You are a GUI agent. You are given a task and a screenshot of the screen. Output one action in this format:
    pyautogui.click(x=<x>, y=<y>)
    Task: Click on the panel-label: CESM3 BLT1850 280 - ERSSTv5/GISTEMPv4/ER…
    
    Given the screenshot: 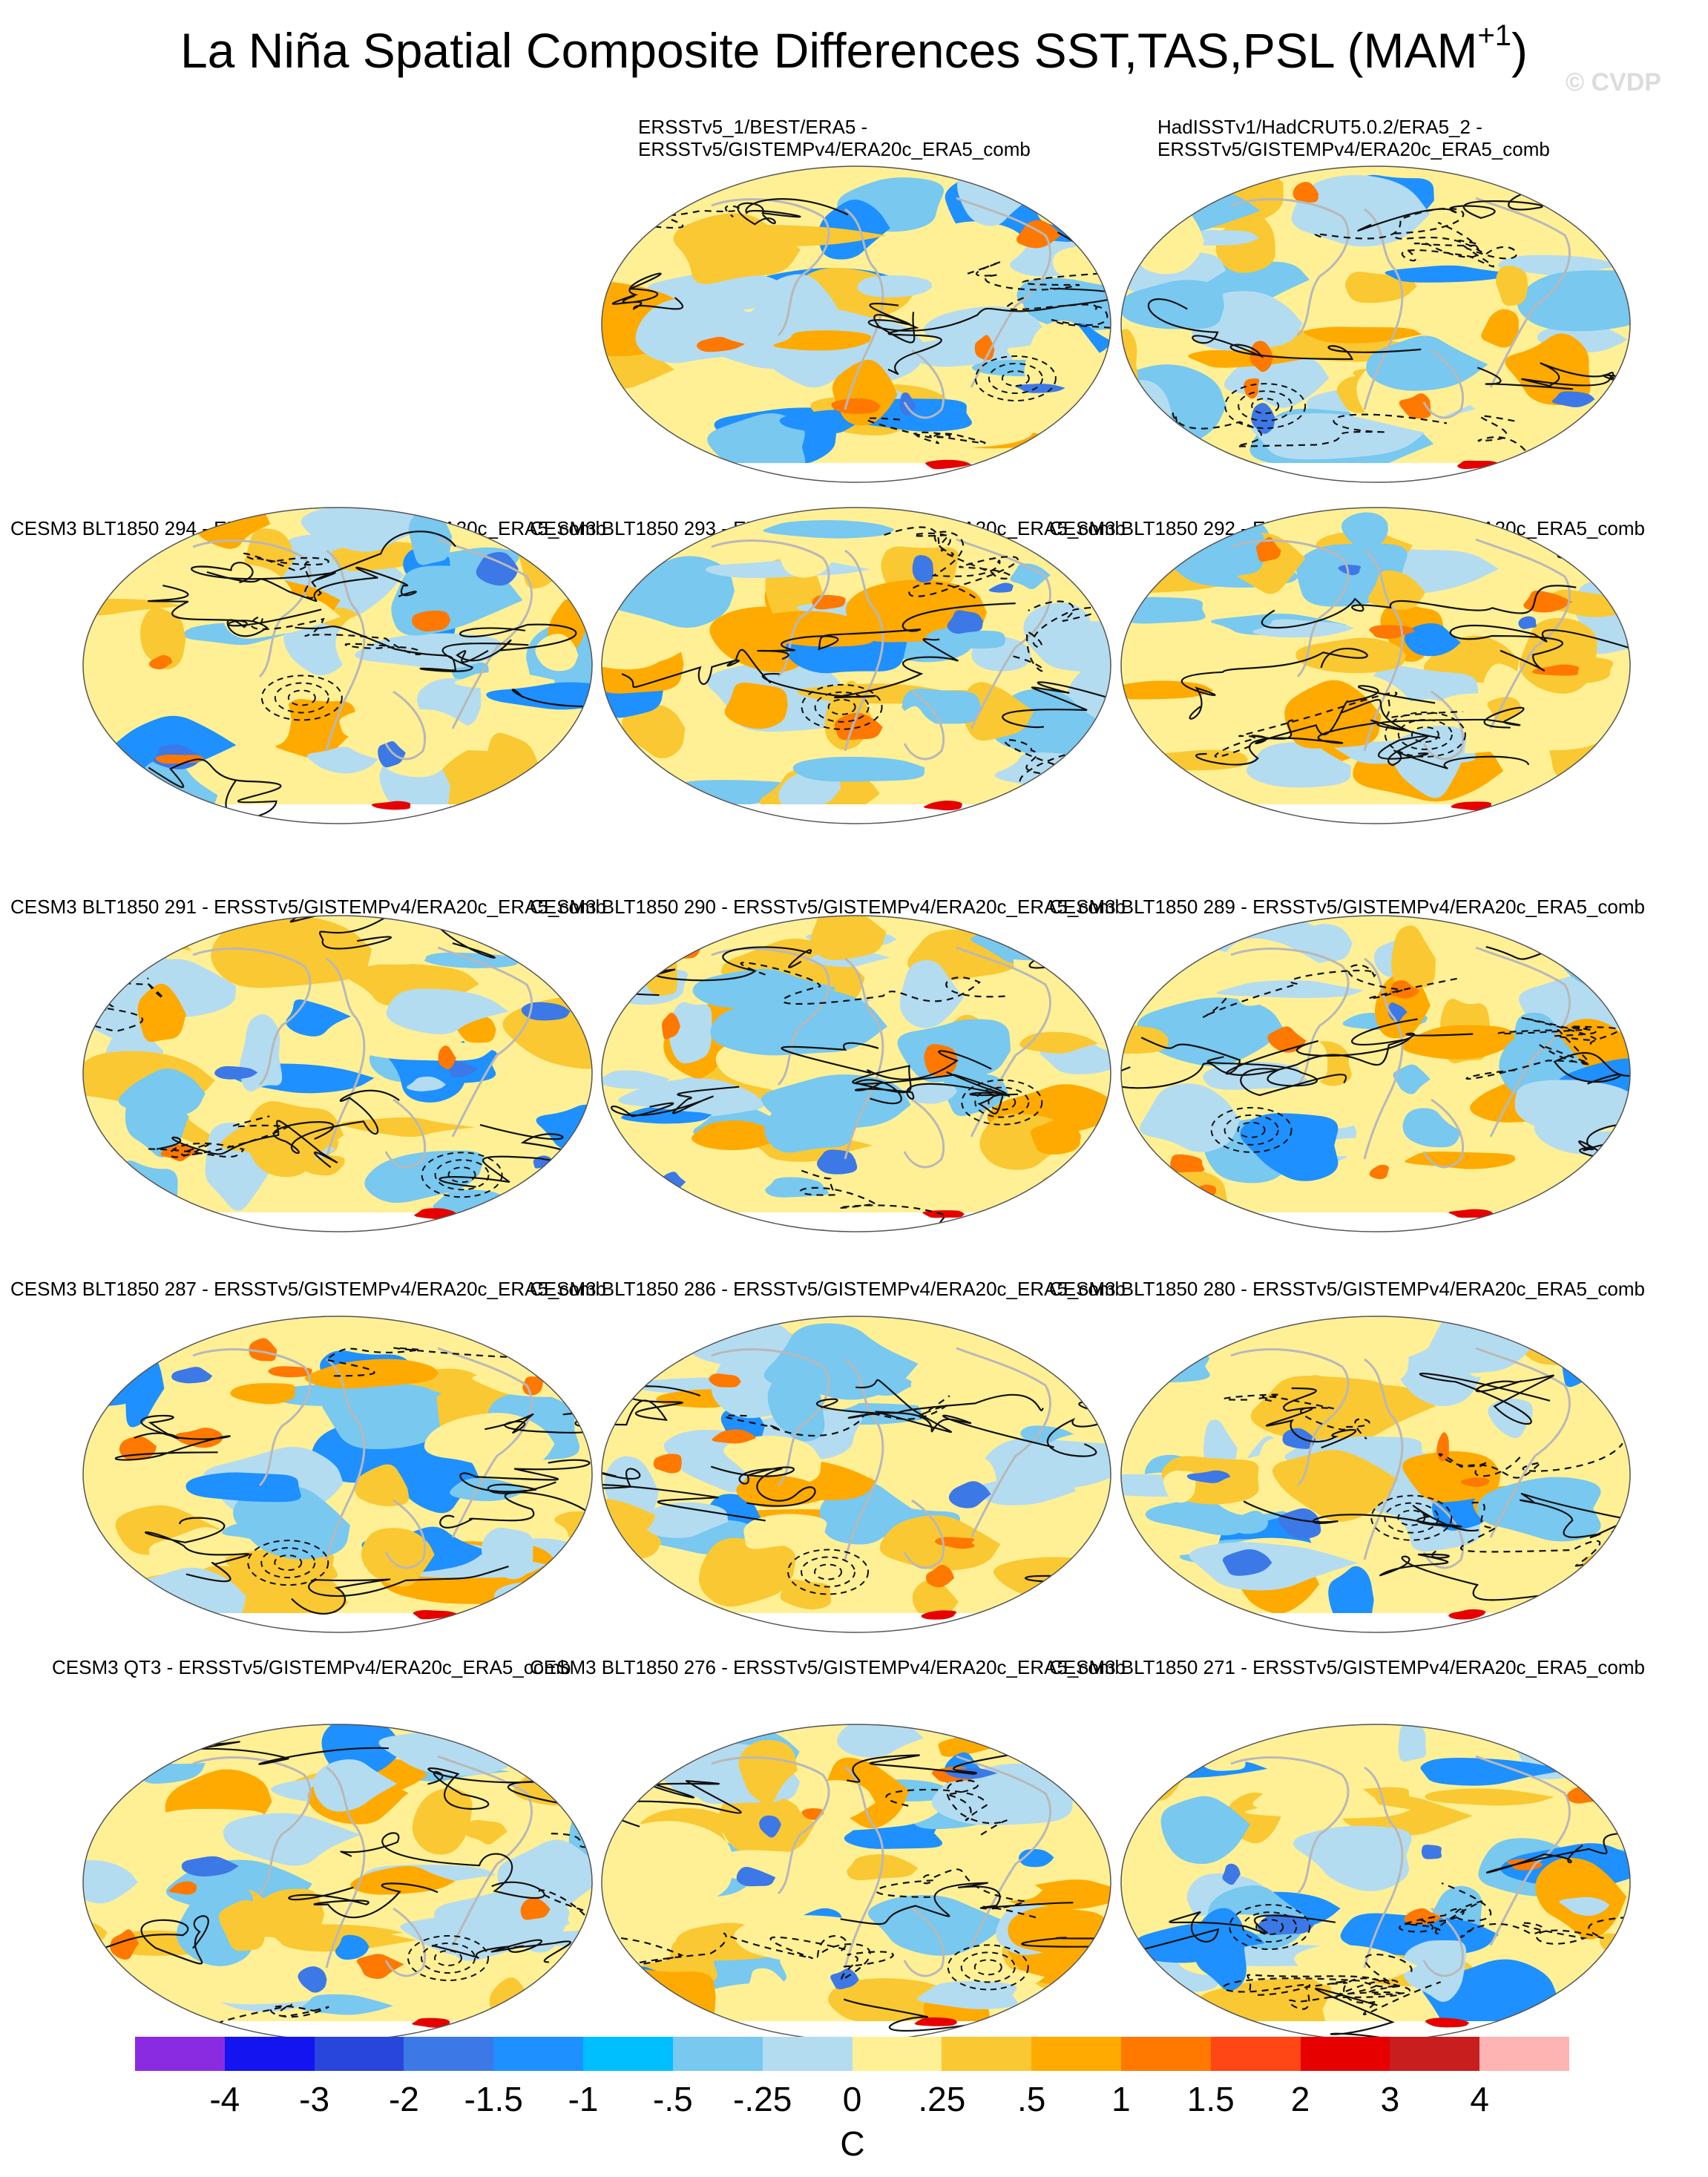 What is the action you would take?
    pyautogui.click(x=1347, y=1289)
    